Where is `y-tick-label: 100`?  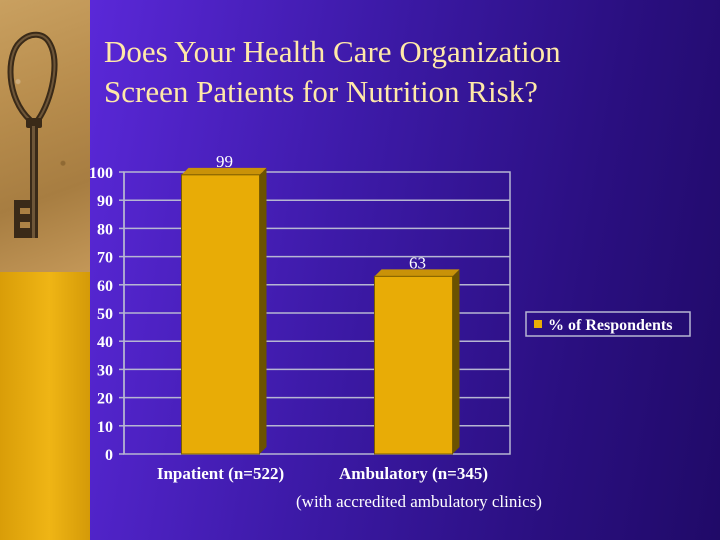 y-tick-label: 100 is located at coordinates (101, 173).